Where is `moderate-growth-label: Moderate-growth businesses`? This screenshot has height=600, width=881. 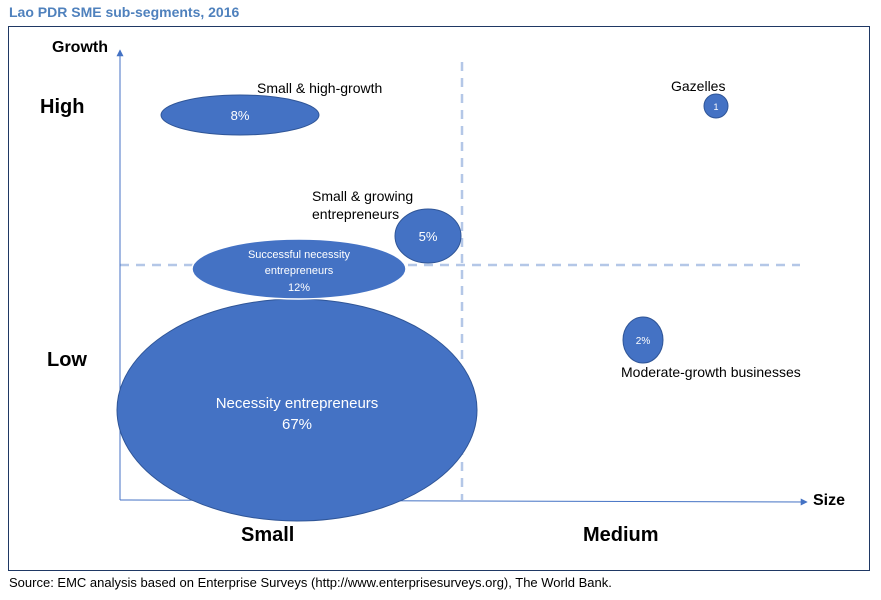 moderate-growth-label: Moderate-growth businesses is located at coordinates (711, 372).